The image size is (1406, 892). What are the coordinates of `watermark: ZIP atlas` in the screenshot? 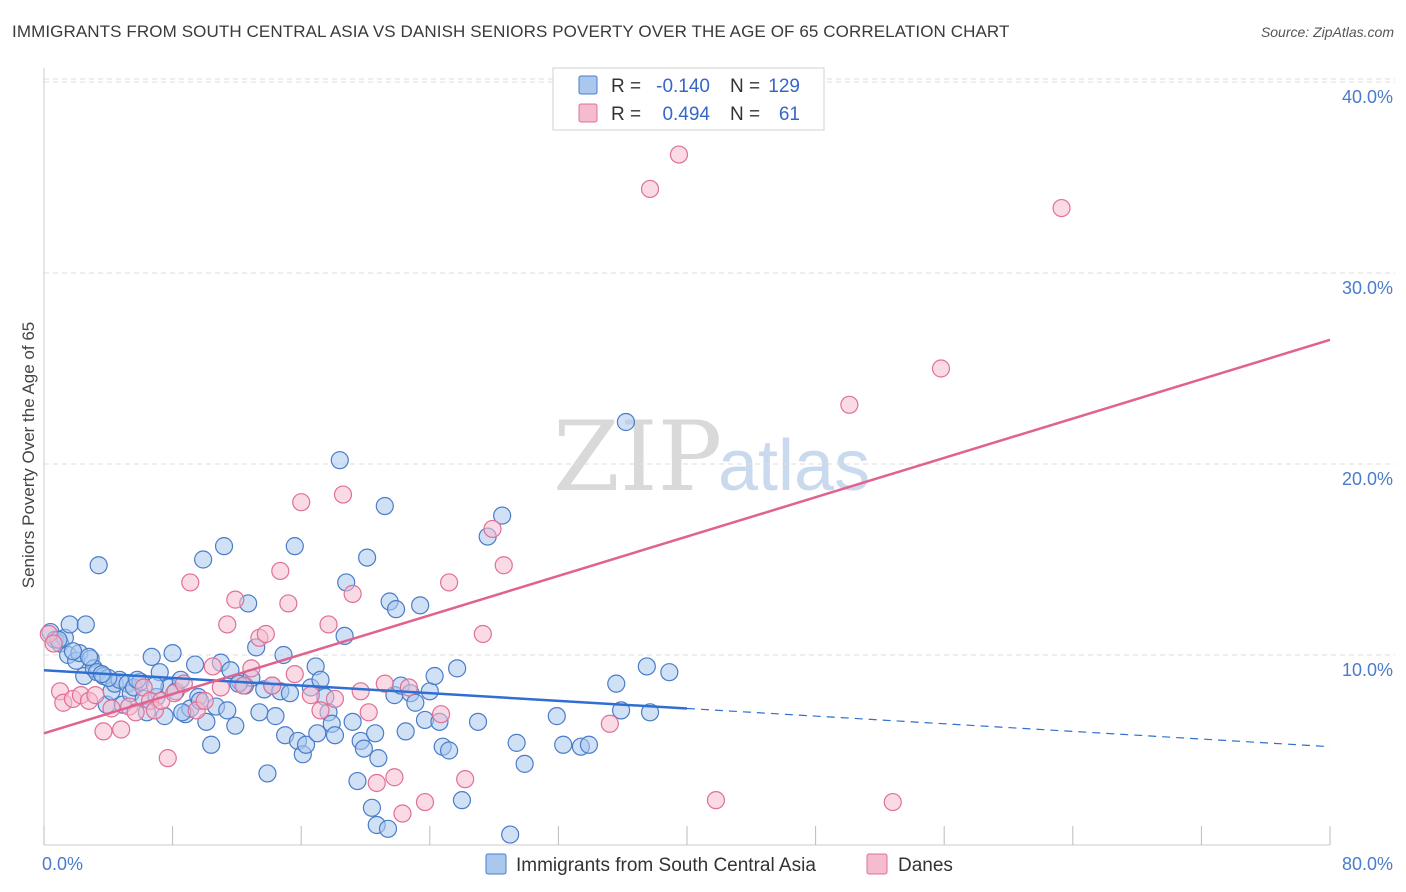 It's located at (711, 457).